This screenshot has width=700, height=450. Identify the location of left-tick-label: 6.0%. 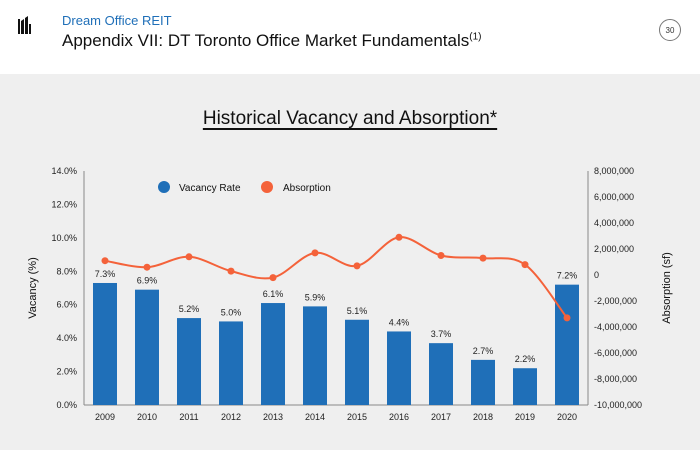
(66, 305).